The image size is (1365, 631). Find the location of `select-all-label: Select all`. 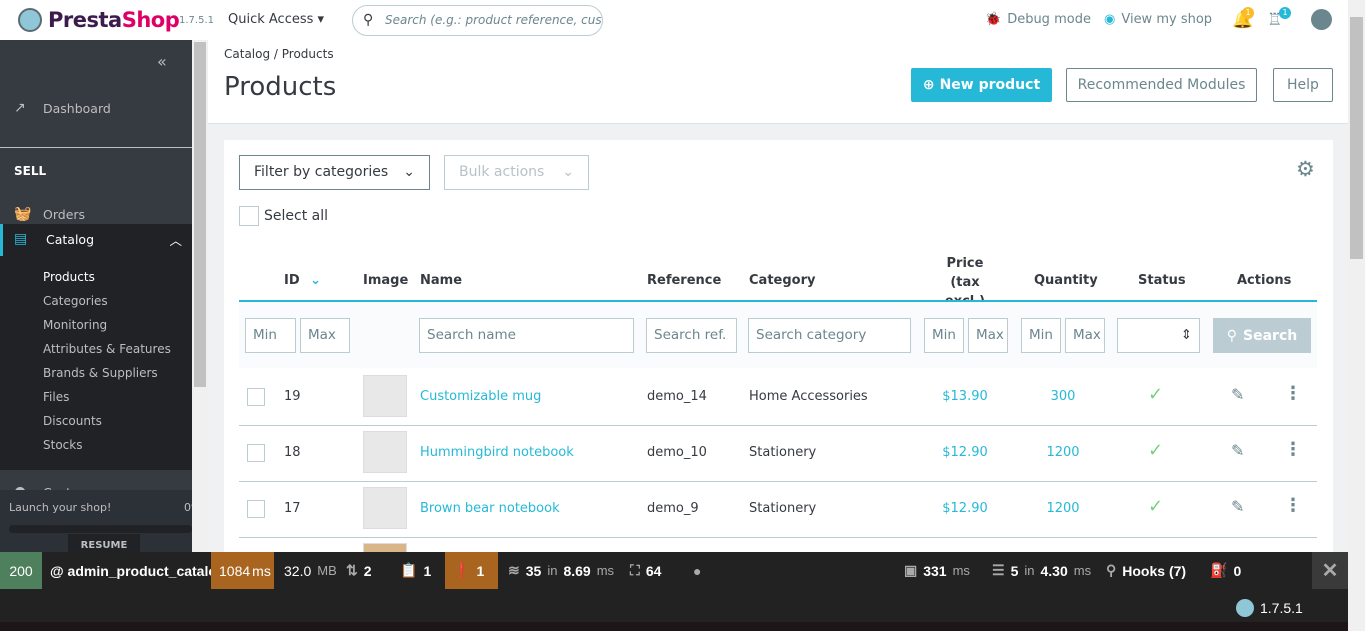

select-all-label: Select all is located at coordinates (296, 216).